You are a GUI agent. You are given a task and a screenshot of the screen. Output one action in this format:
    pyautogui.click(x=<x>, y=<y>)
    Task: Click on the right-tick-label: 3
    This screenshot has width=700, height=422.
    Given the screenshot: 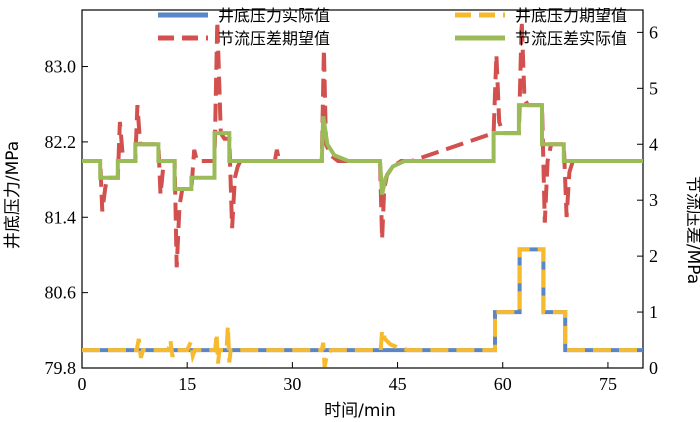 What is the action you would take?
    pyautogui.click(x=653, y=200)
    